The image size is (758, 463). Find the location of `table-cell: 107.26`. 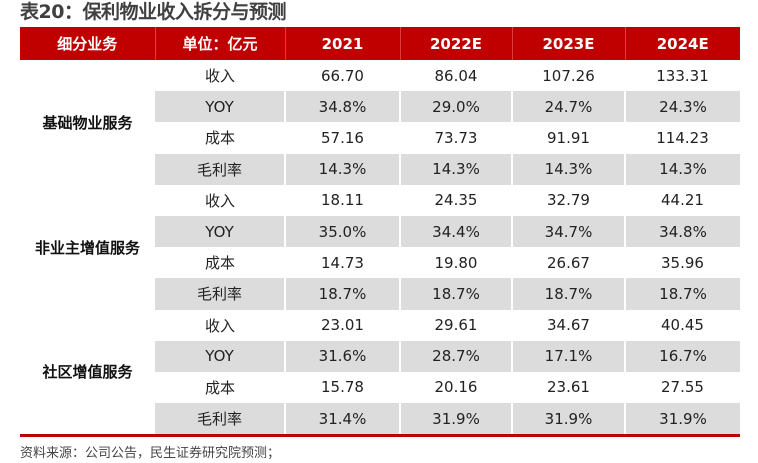

table-cell: 107.26 is located at coordinates (568, 75).